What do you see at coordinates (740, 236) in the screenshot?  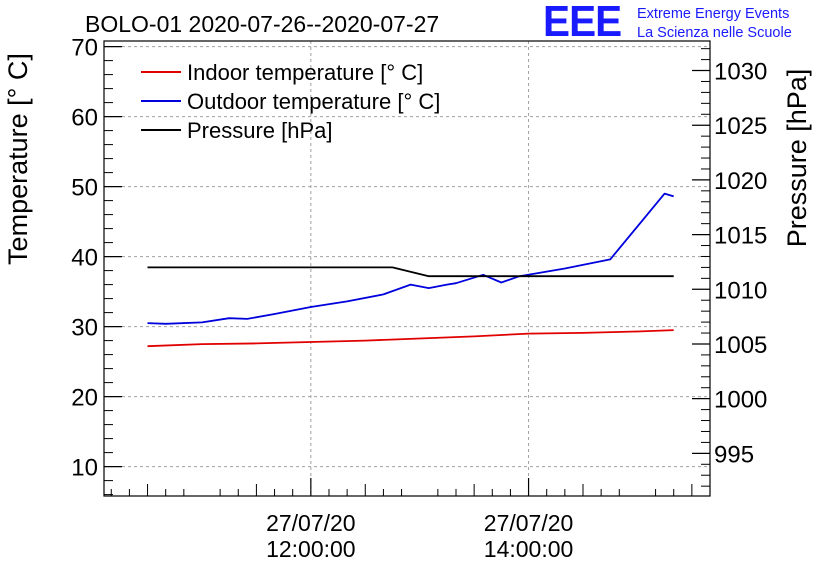 I see `y2-tick-label: 1015` at bounding box center [740, 236].